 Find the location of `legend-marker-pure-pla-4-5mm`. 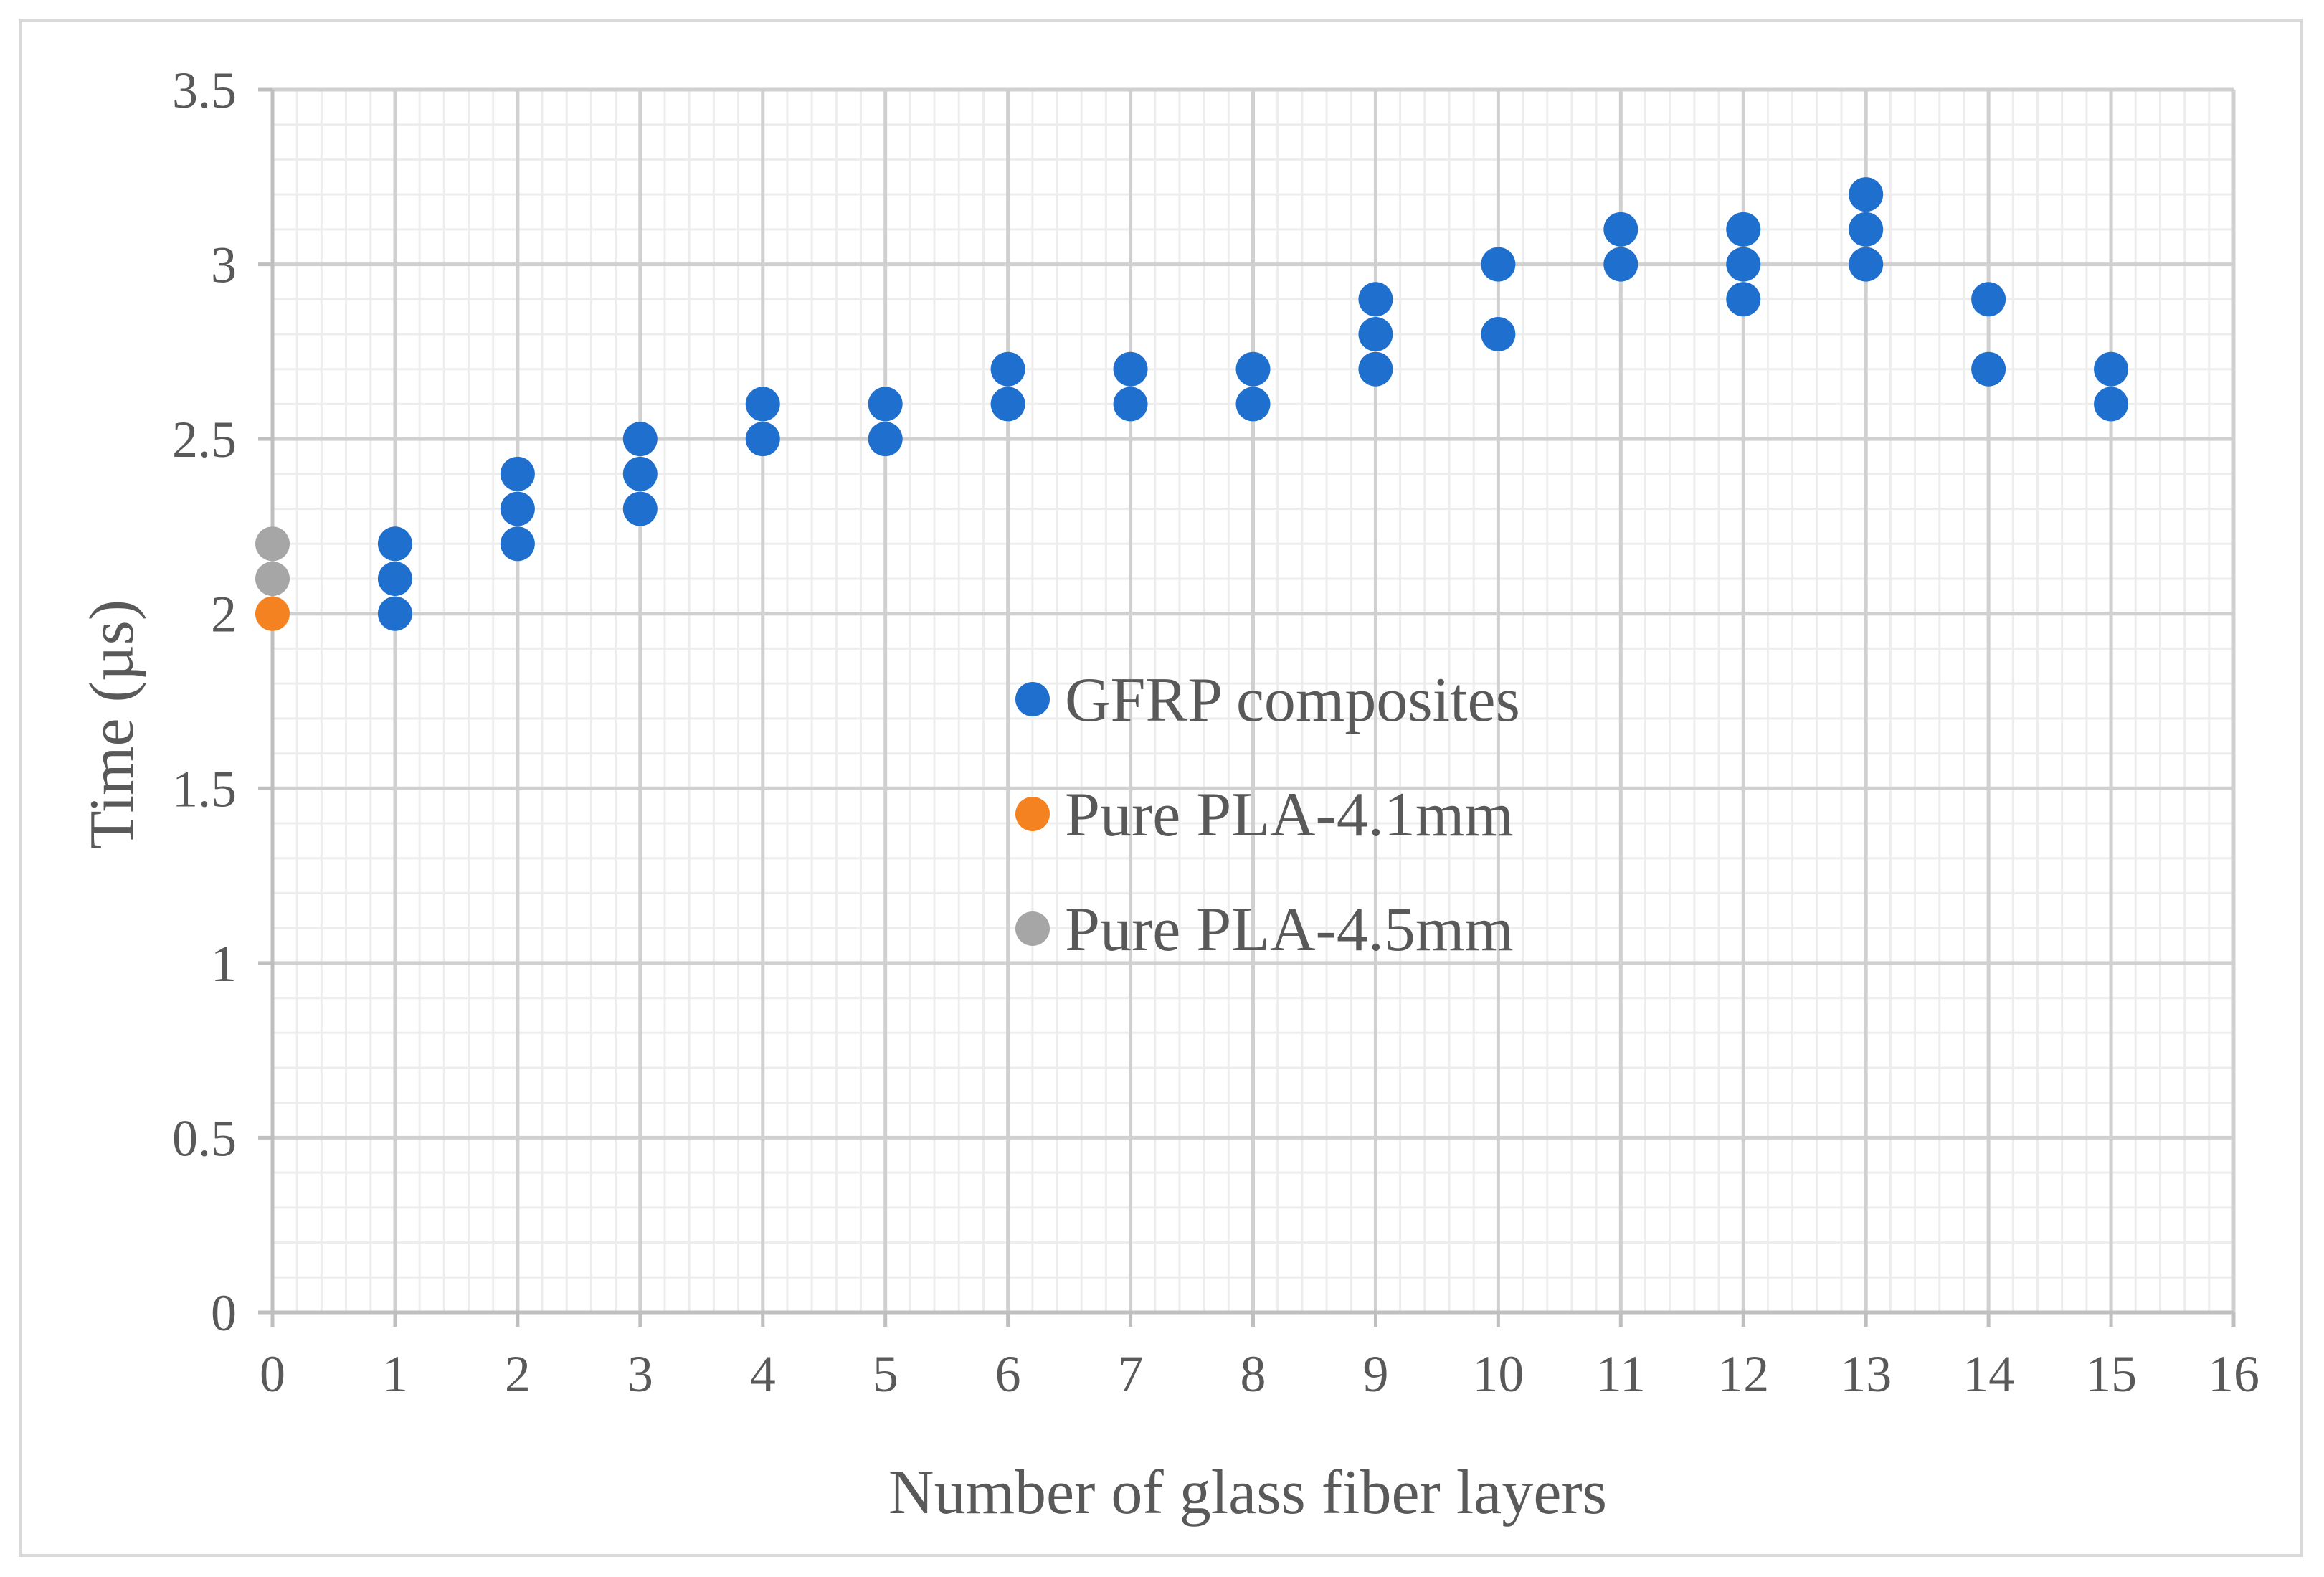

legend-marker-pure-pla-4-5mm is located at coordinates (1032, 928).